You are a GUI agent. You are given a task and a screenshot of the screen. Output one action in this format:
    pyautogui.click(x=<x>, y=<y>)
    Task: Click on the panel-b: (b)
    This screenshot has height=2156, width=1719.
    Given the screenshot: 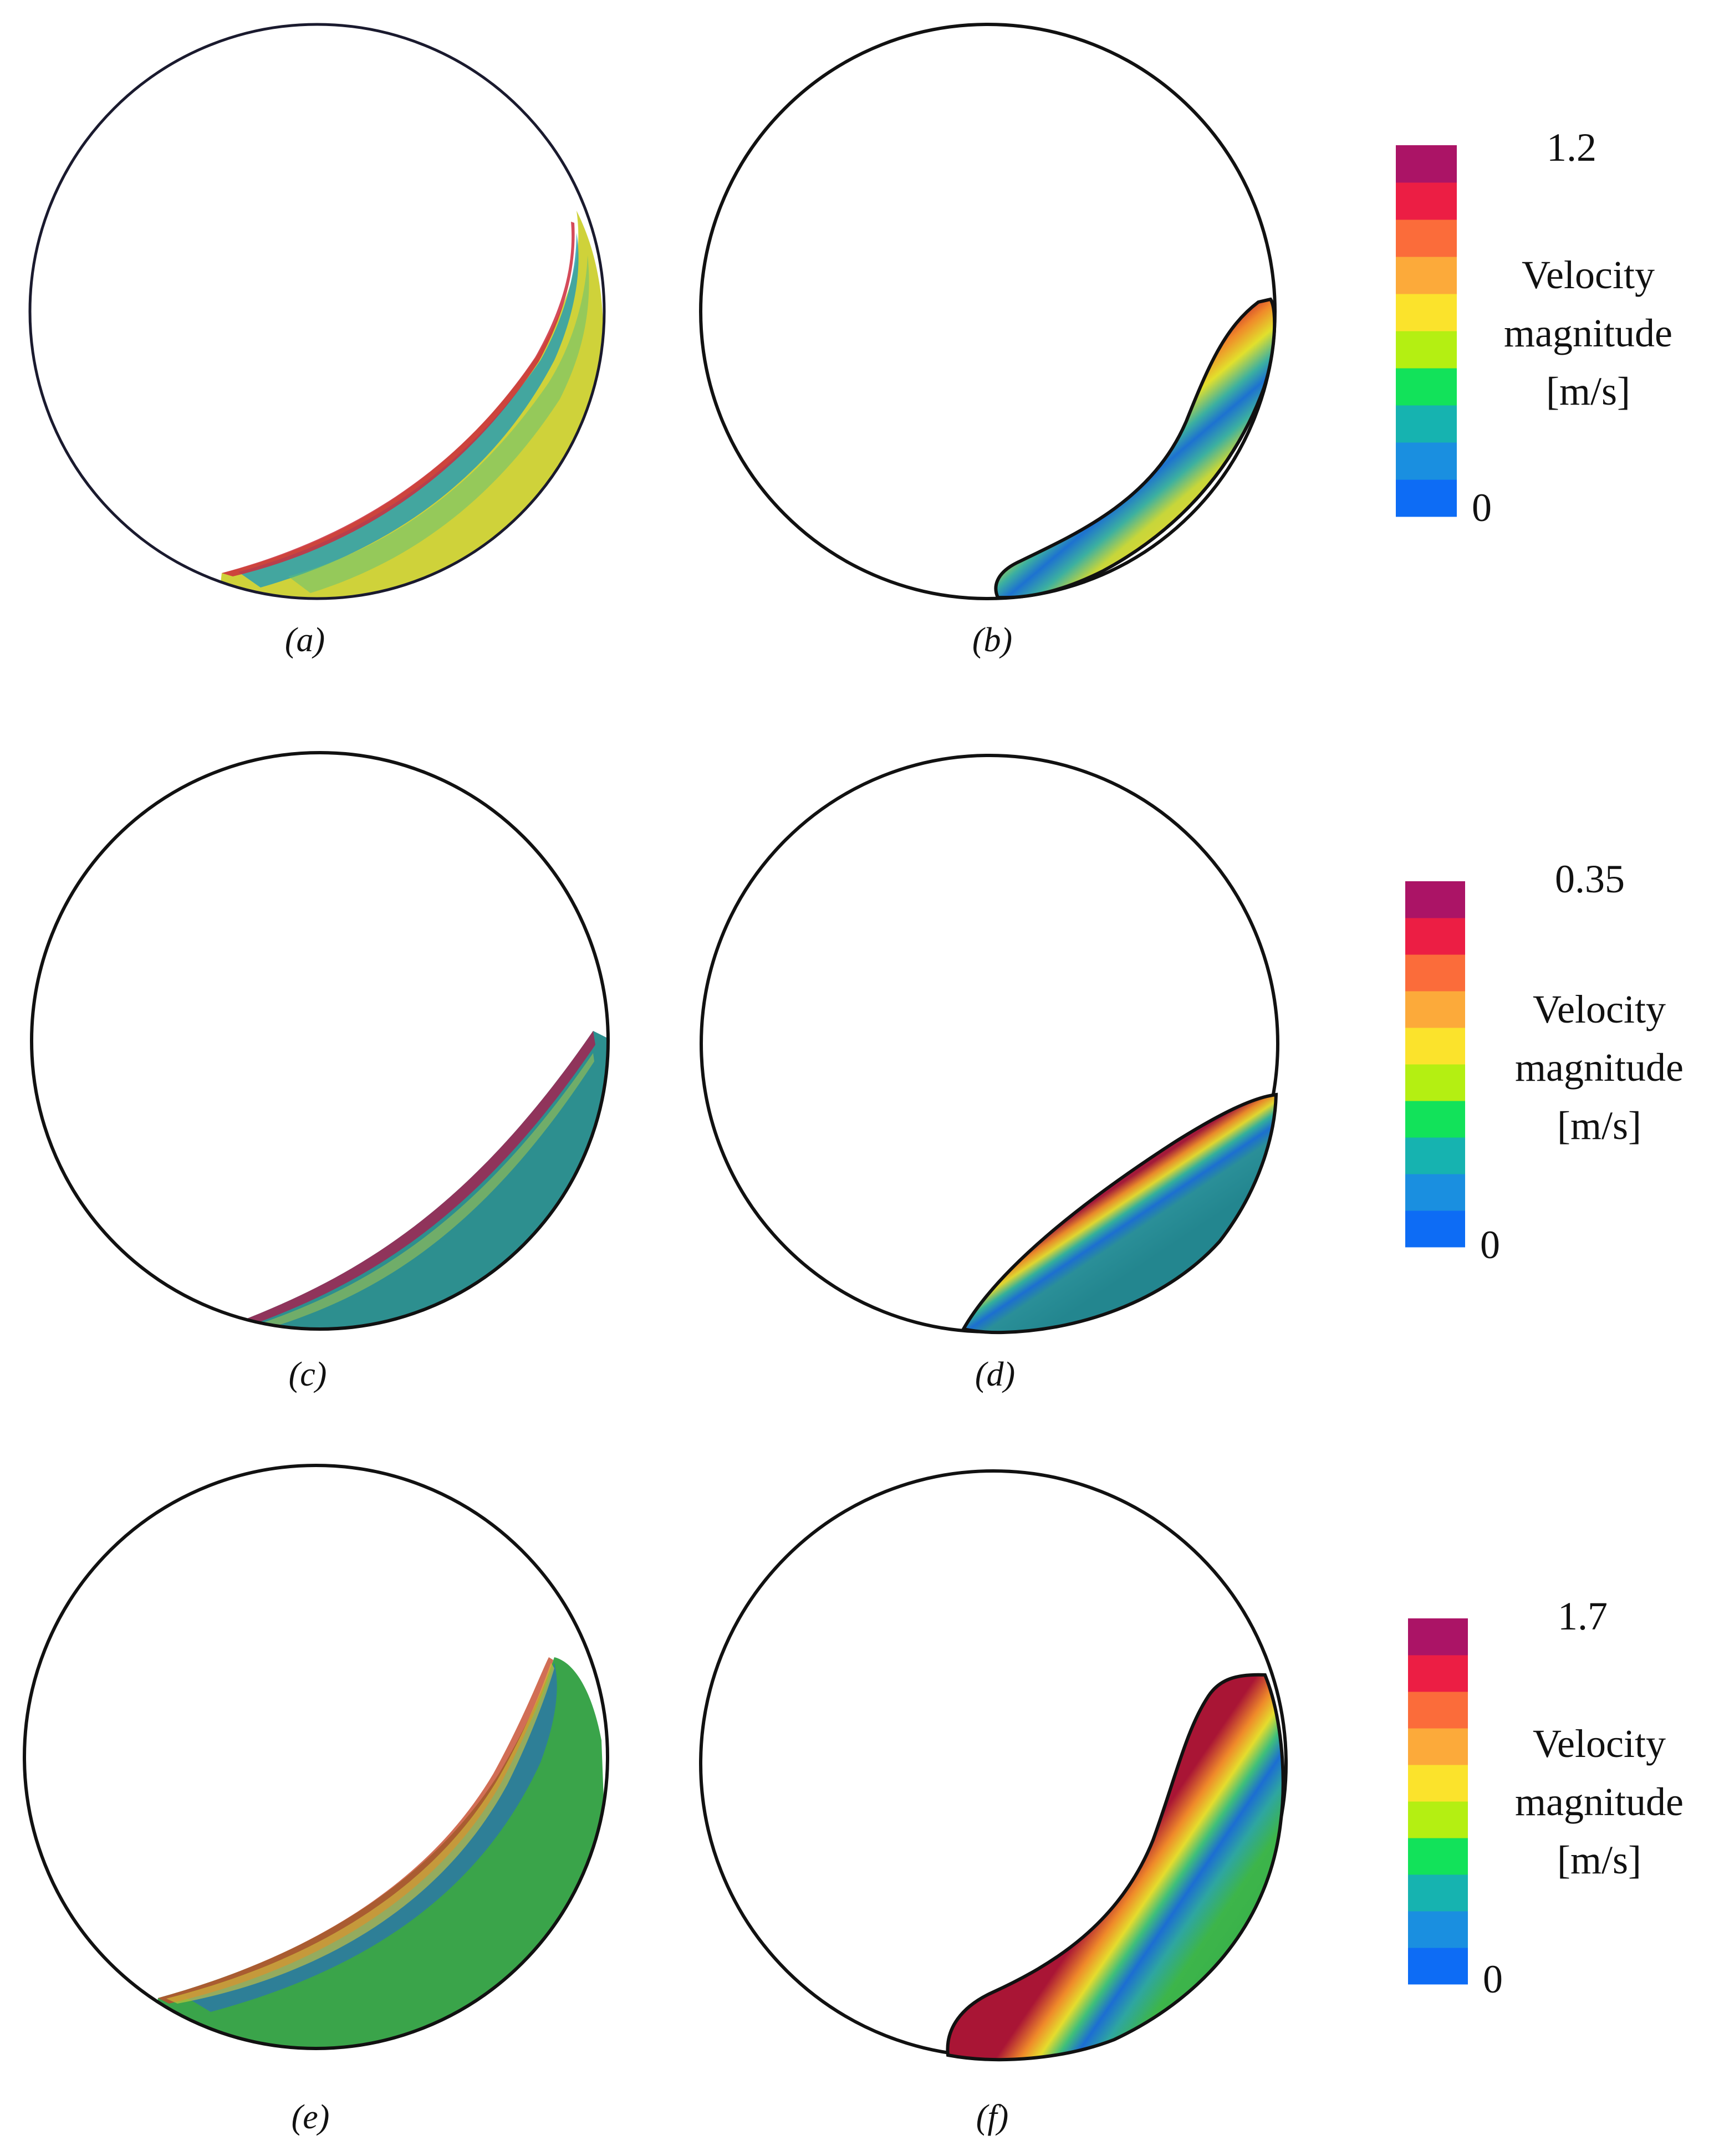 What is the action you would take?
    pyautogui.click(x=988, y=341)
    